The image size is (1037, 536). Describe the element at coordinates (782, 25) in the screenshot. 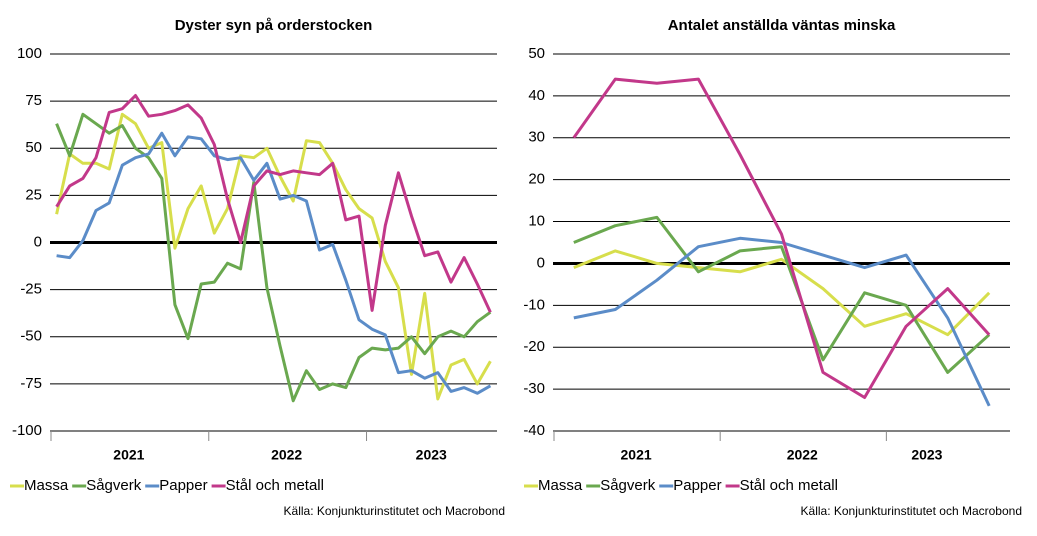

I see `chart-title: Antalet anställda väntas minska` at that location.